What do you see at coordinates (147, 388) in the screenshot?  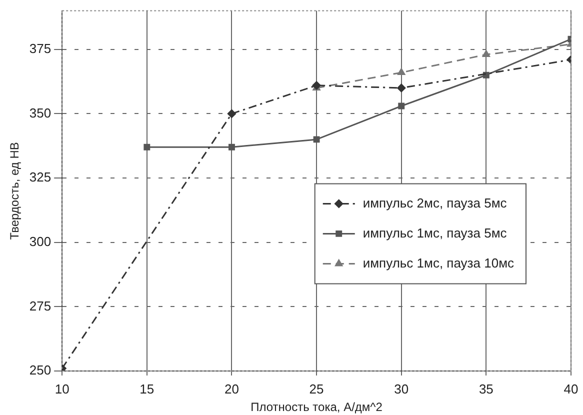 I see `x-tick-label: 15` at bounding box center [147, 388].